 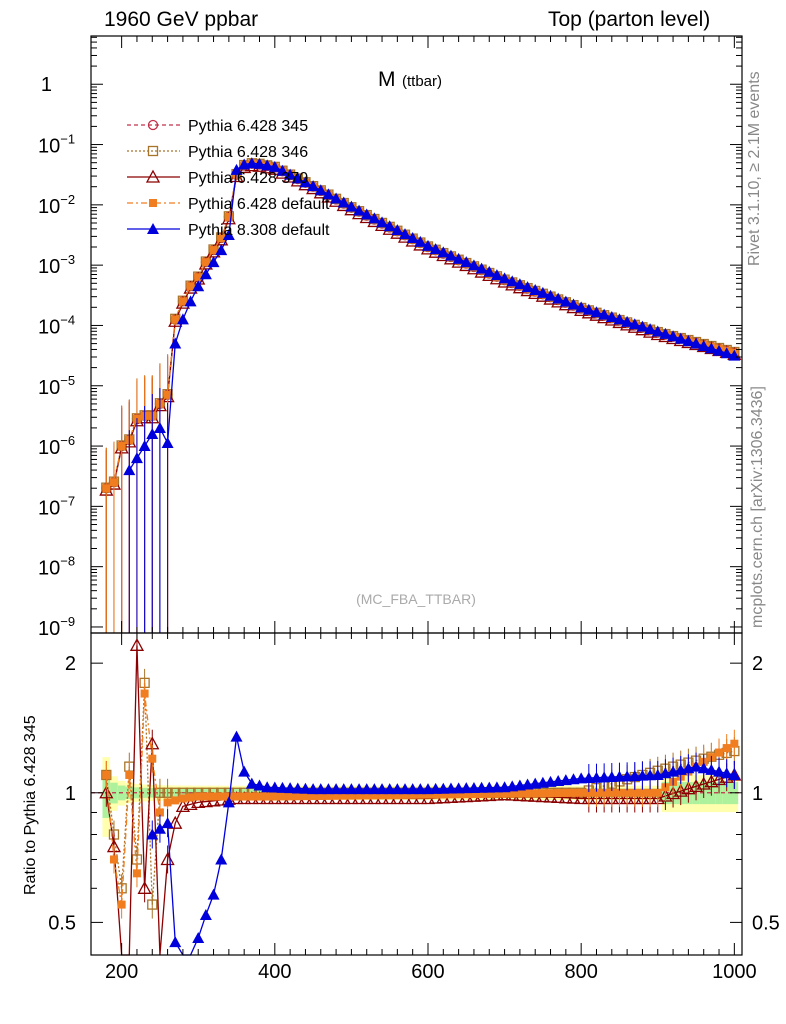 I want to click on y-tick-label: 1, so click(x=46, y=85).